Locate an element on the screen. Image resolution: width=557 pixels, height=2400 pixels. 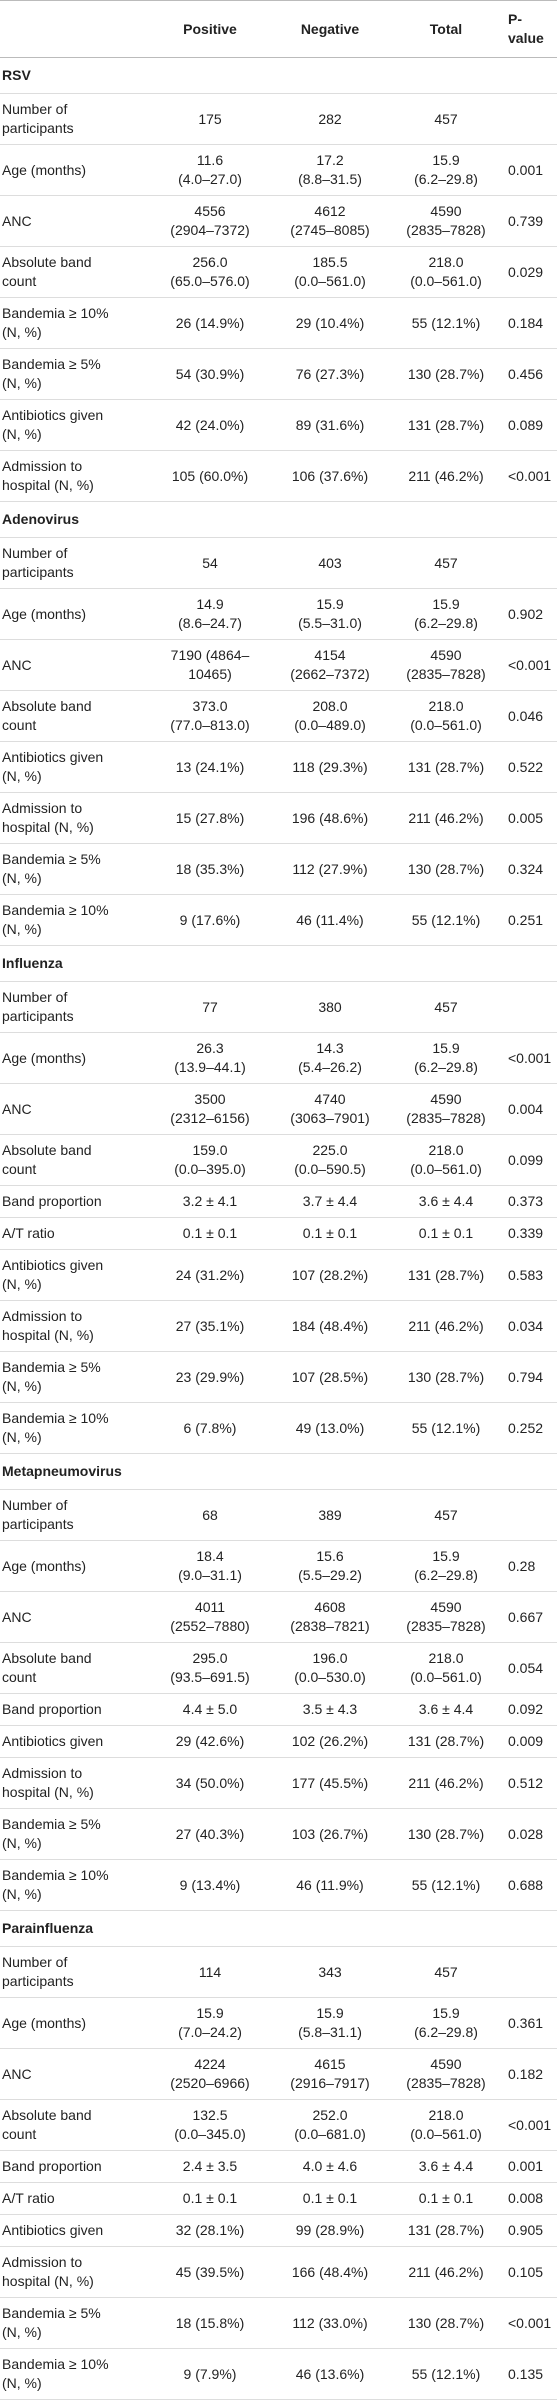
cell: 4.4 ± 5.0 is located at coordinates (210, 1709).